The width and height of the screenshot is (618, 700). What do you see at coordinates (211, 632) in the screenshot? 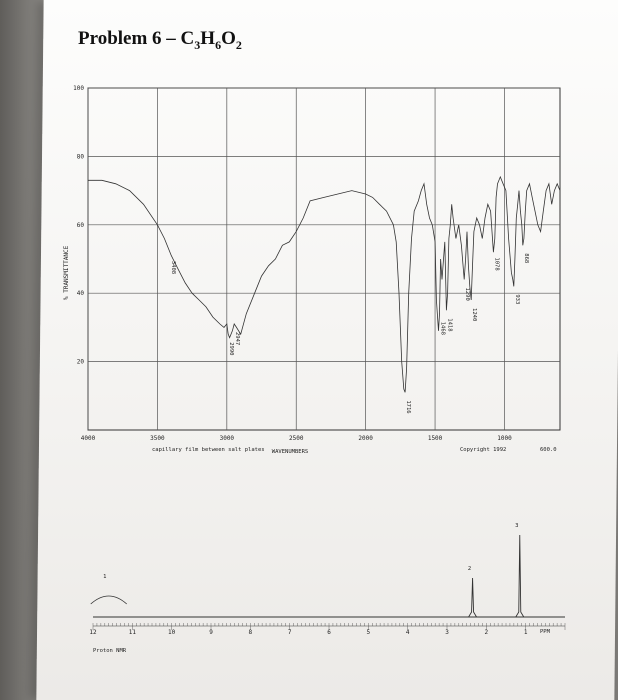
I see `nmr-x-tick-label: 9` at bounding box center [211, 632].